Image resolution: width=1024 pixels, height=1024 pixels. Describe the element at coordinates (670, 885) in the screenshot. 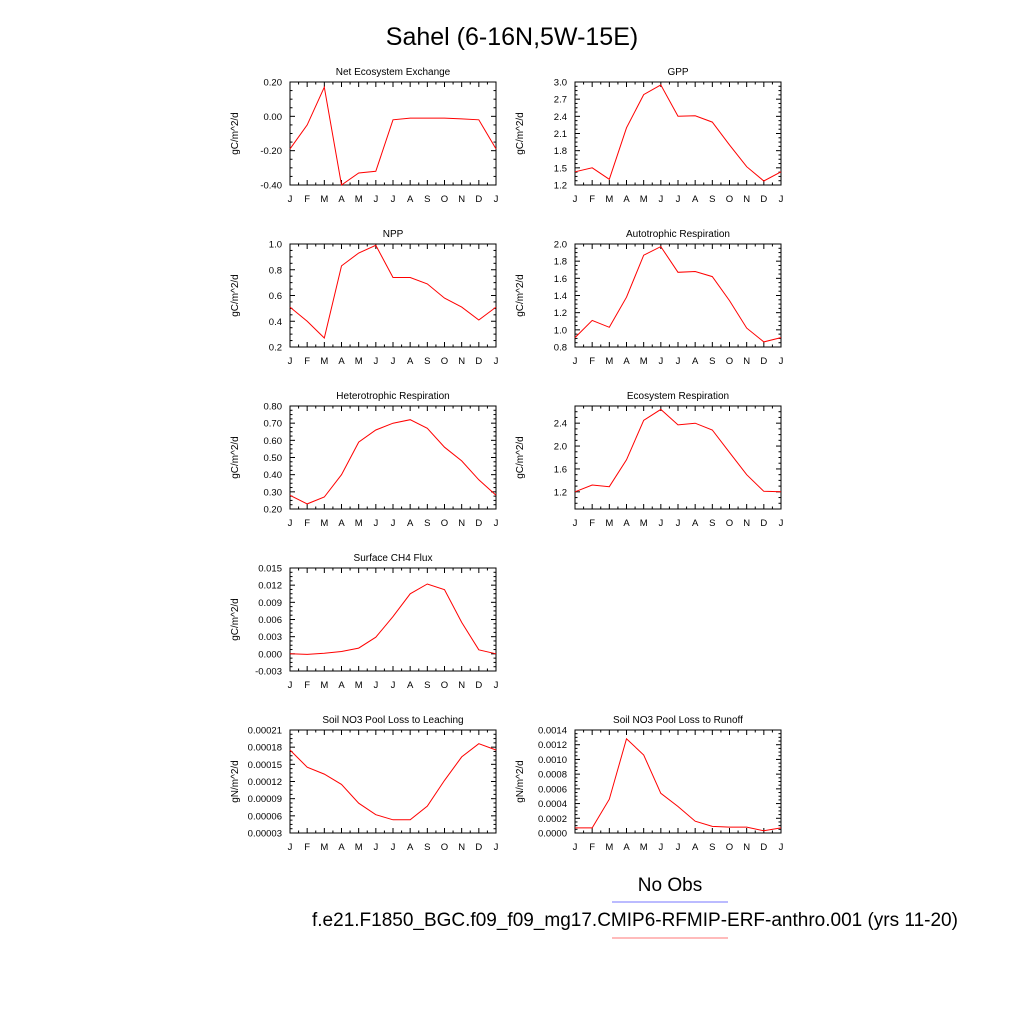

I see `legend-label-no-obs: No Obs` at that location.